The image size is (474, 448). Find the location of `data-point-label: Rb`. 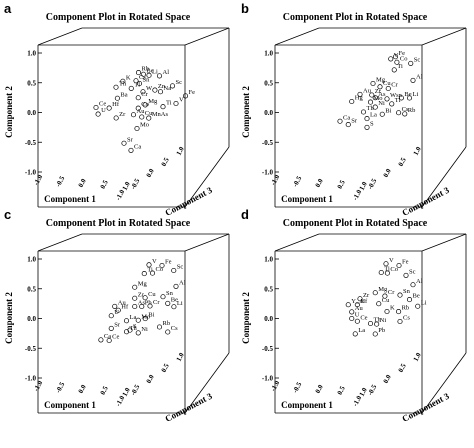

data-point-label: Rb is located at coordinates (167, 323).